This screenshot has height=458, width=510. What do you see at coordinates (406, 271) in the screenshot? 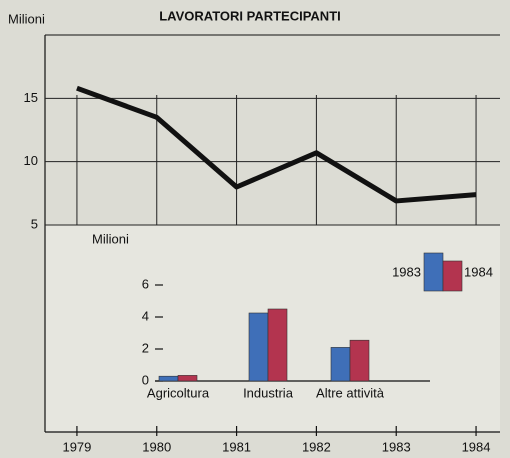
I see `legend-label: 1983` at bounding box center [406, 271].